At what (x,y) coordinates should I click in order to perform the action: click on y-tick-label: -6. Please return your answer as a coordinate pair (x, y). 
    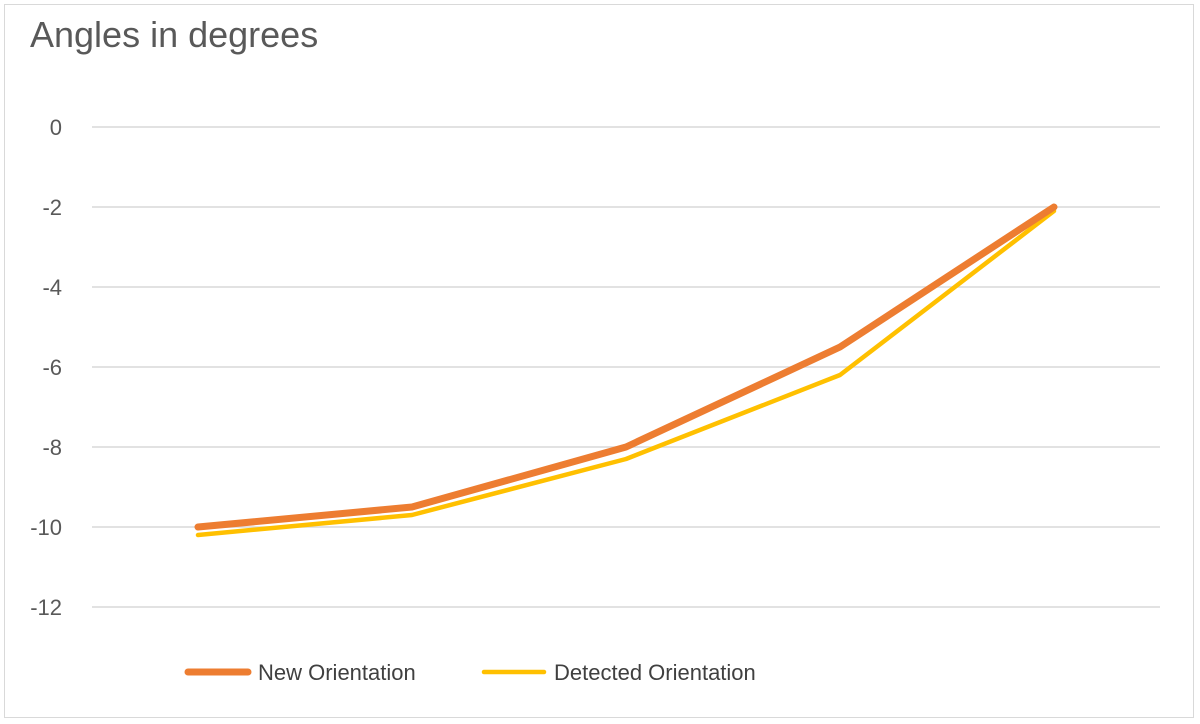
    Looking at the image, I should click on (52, 367).